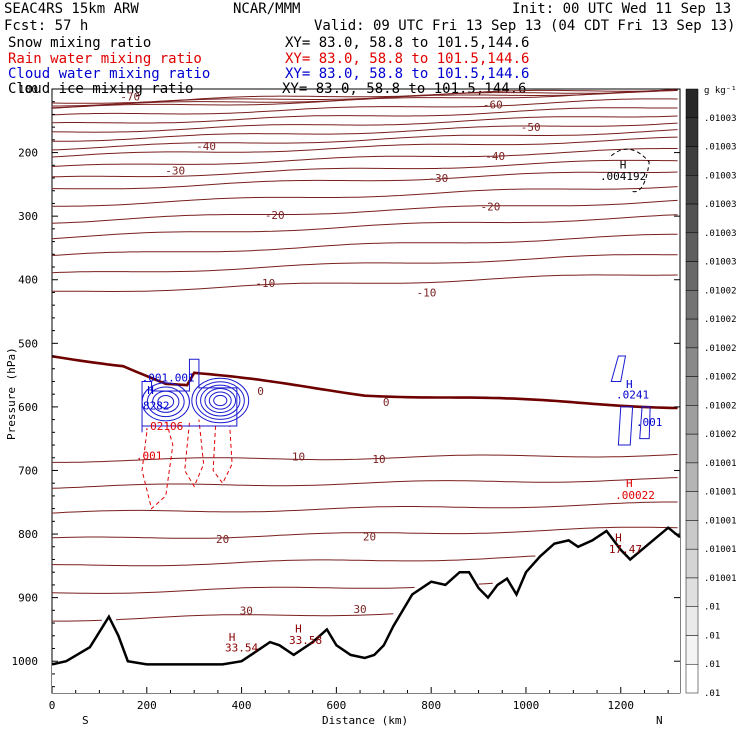 The height and width of the screenshot is (740, 740). I want to click on x-tick-label: 1200, so click(621, 705).